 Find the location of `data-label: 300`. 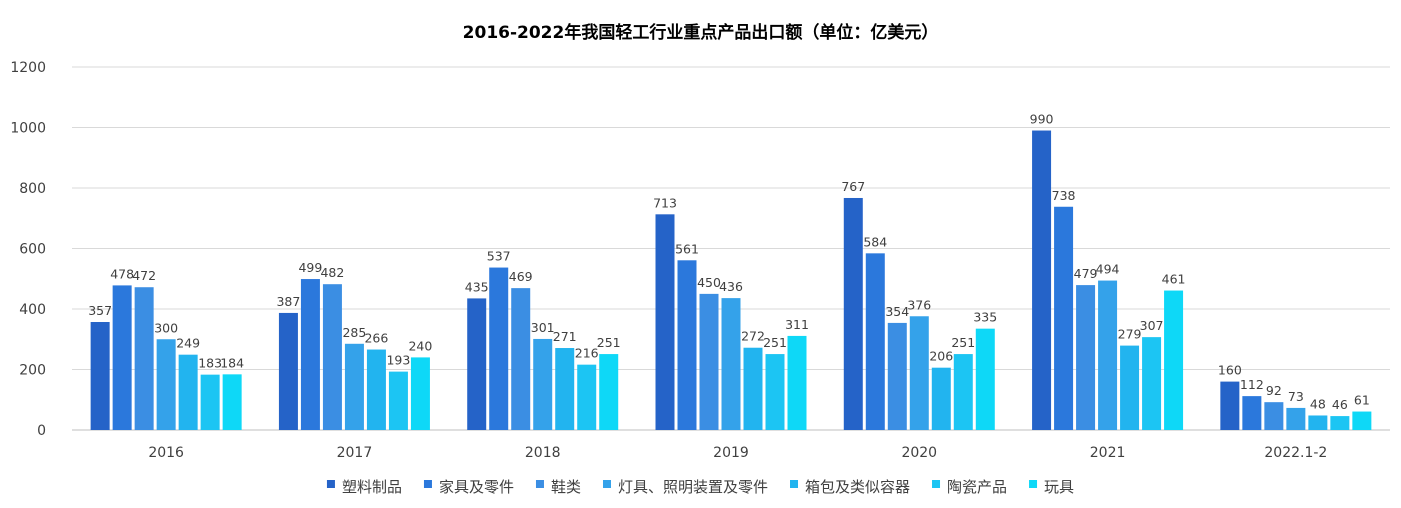

data-label: 300 is located at coordinates (166, 327).